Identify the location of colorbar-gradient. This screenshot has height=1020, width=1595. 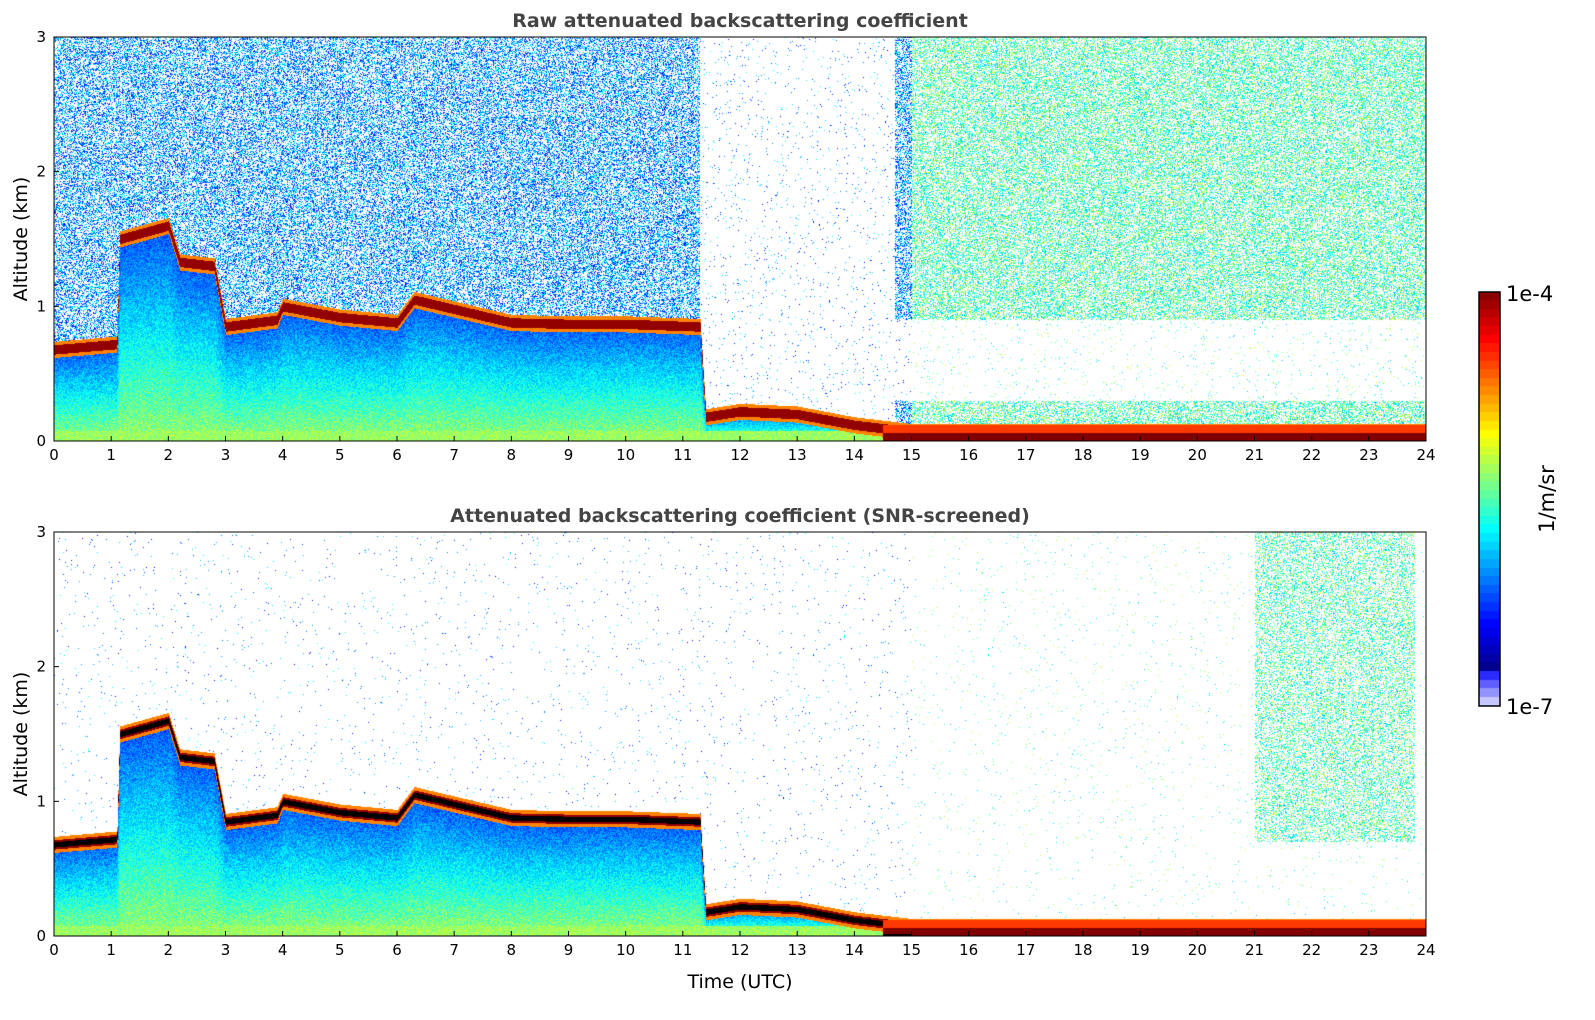
(1489, 499).